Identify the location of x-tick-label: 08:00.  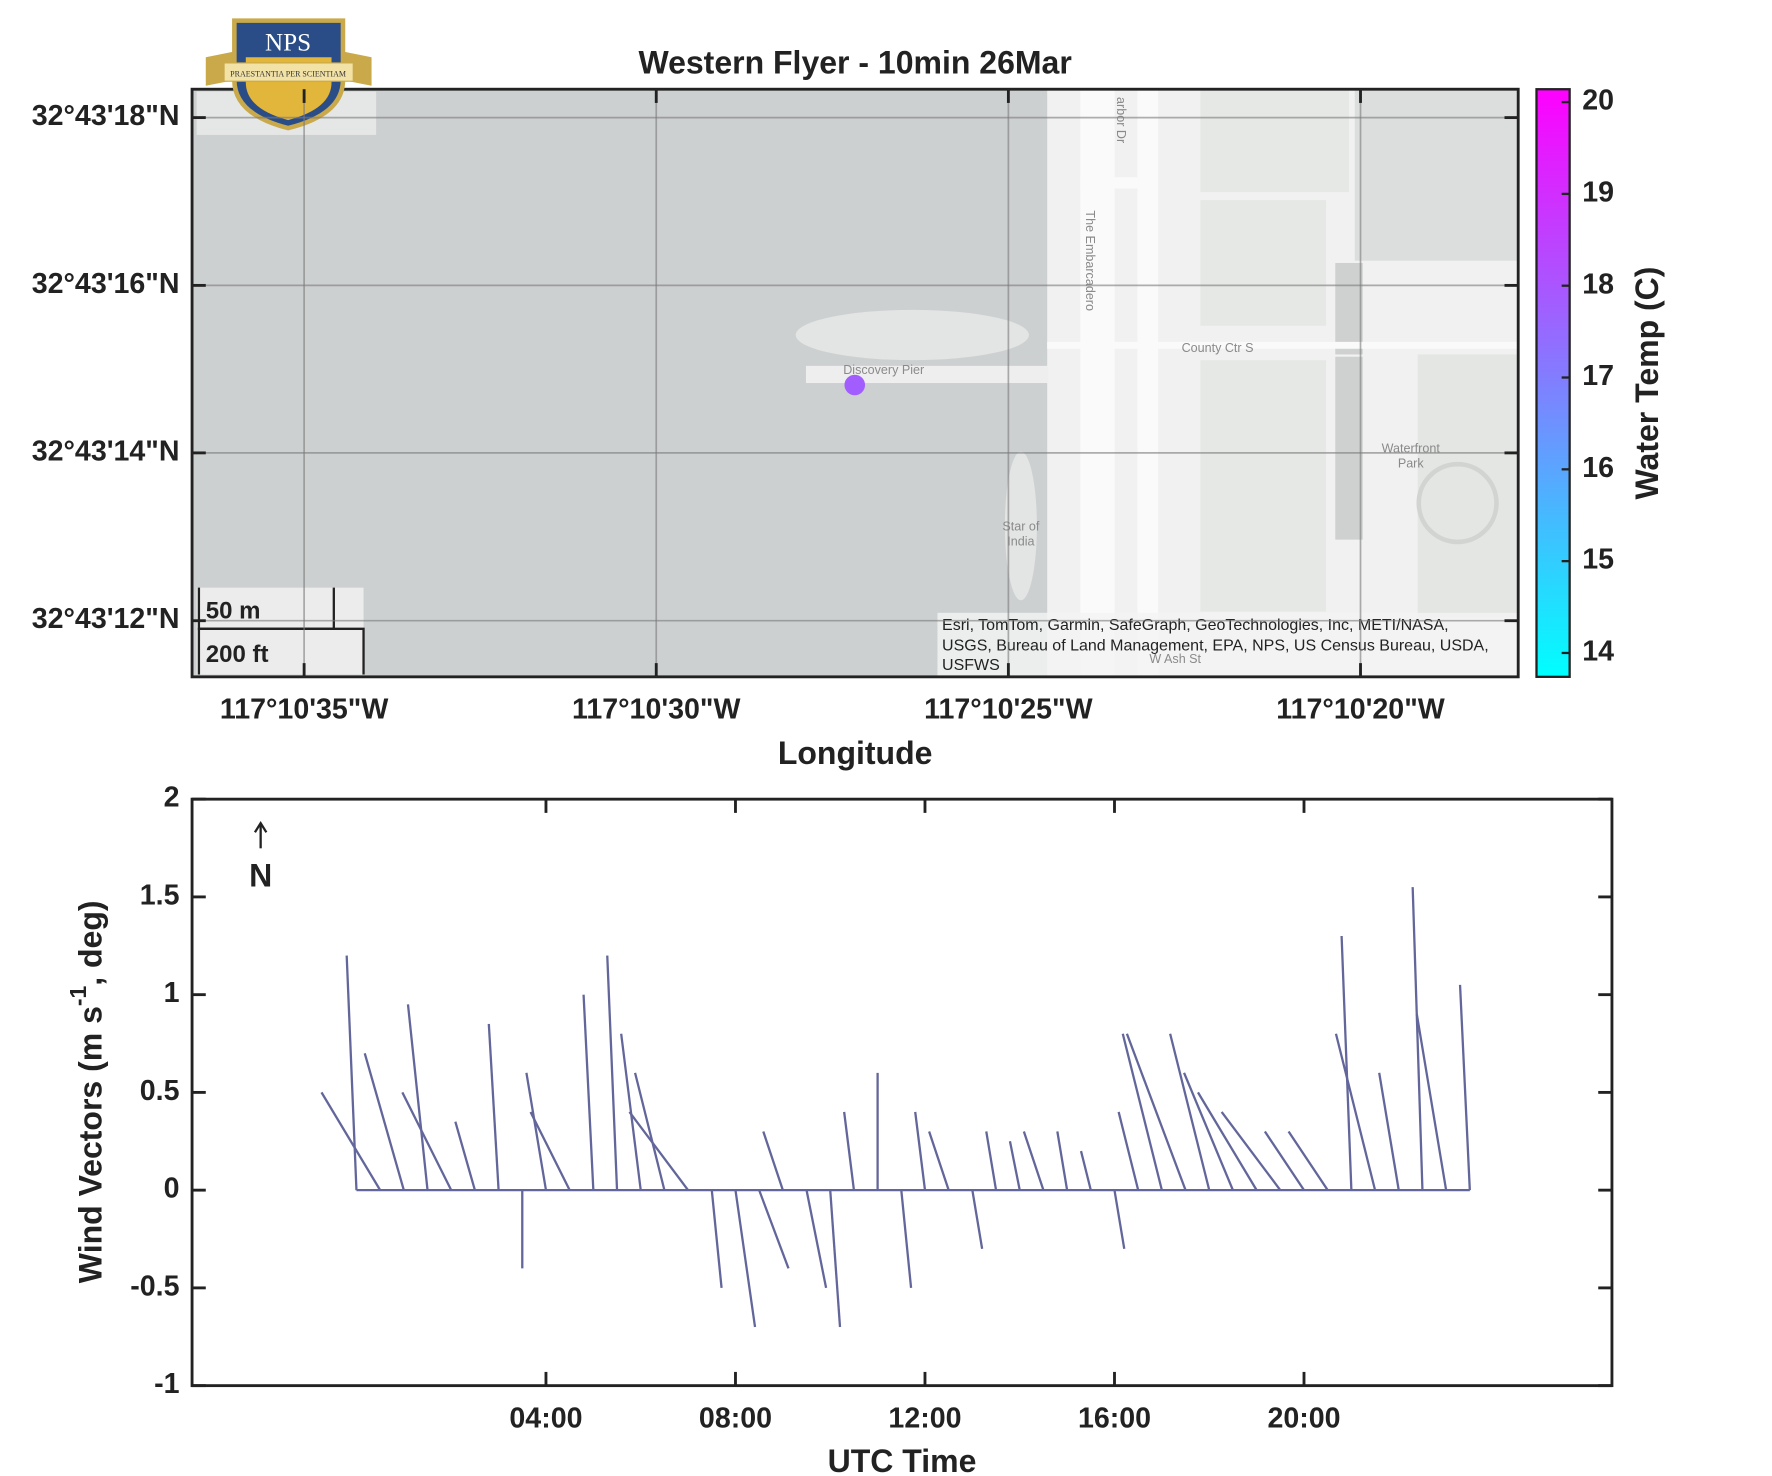
(735, 1418).